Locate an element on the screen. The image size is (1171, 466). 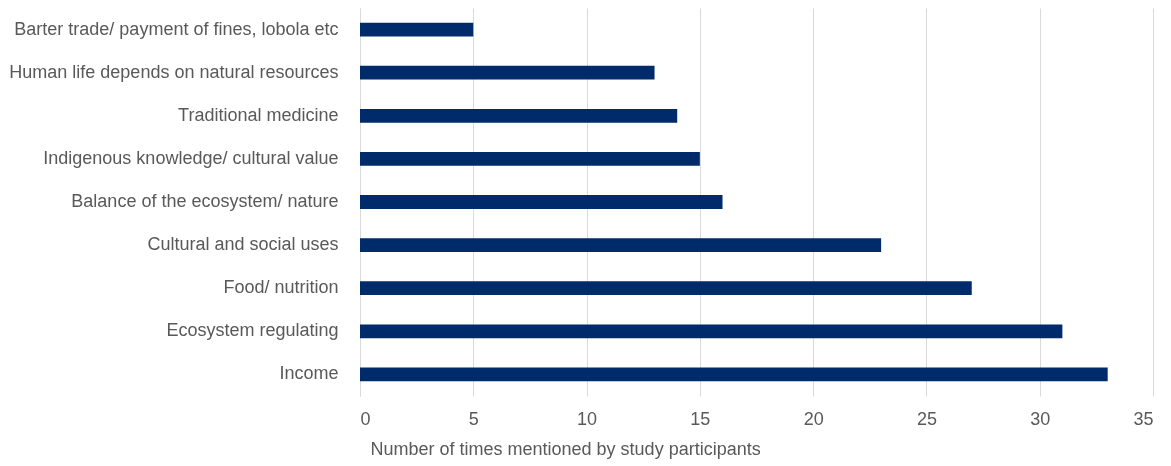
x-tick-label: 25 is located at coordinates (926, 418).